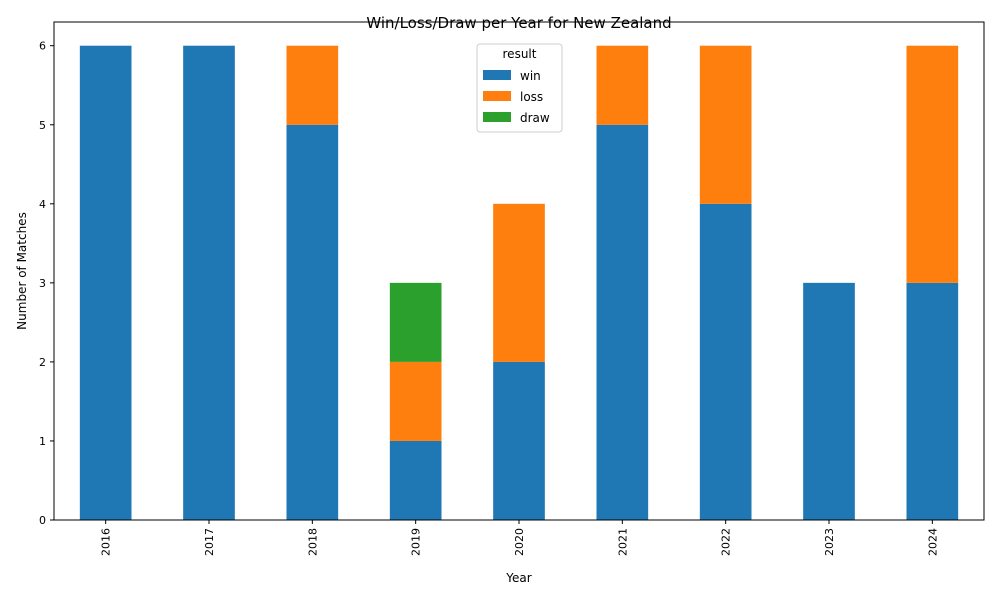 The width and height of the screenshot is (1000, 600). I want to click on x-axis: 2016 2017 2018 2019 2020 2021 2022 2023 2024, so click(519, 538).